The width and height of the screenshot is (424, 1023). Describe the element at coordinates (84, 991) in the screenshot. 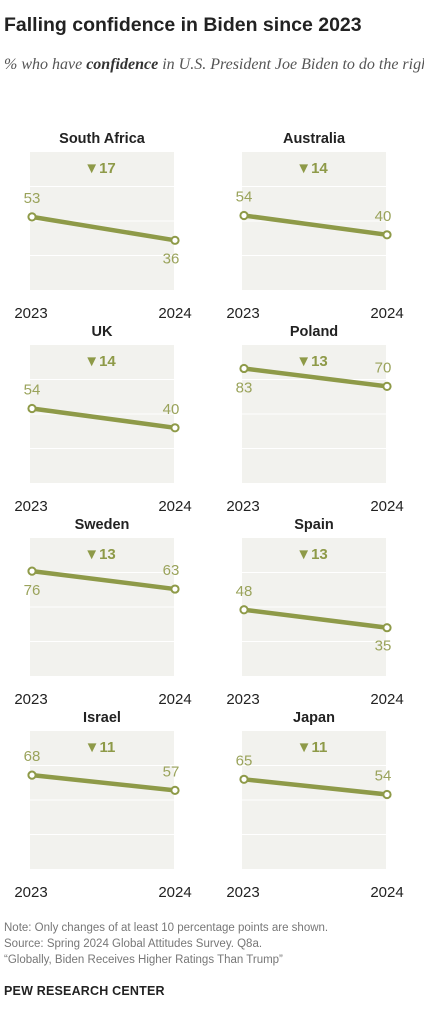

I see `organization-name: PEW RESEARCH CENTER` at that location.